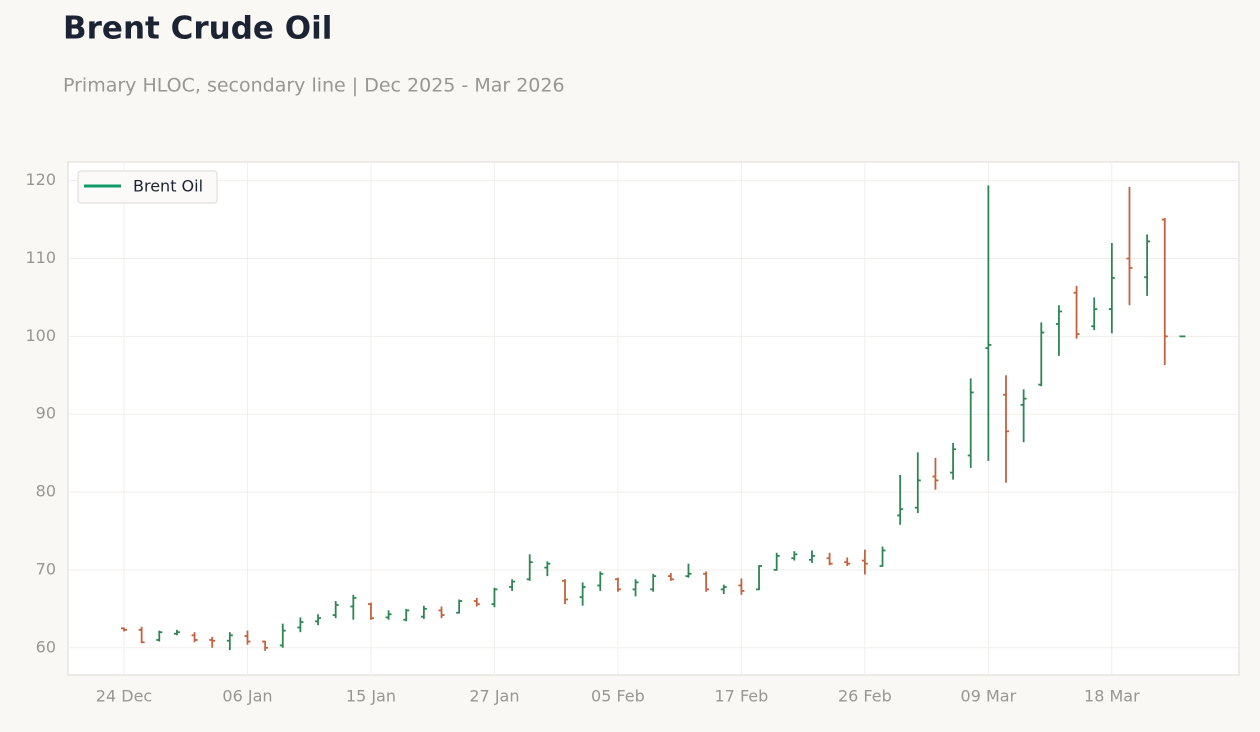  What do you see at coordinates (371, 696) in the screenshot?
I see `x-tick-label: 15 Jan` at bounding box center [371, 696].